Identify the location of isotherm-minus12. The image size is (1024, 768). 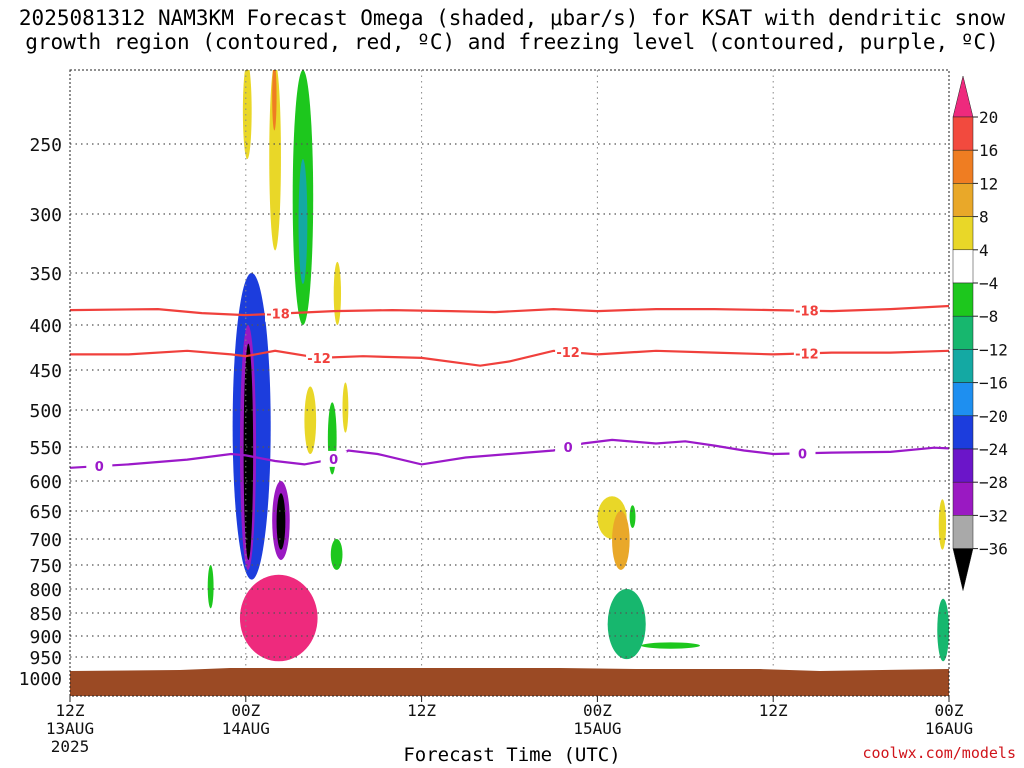
(509, 358).